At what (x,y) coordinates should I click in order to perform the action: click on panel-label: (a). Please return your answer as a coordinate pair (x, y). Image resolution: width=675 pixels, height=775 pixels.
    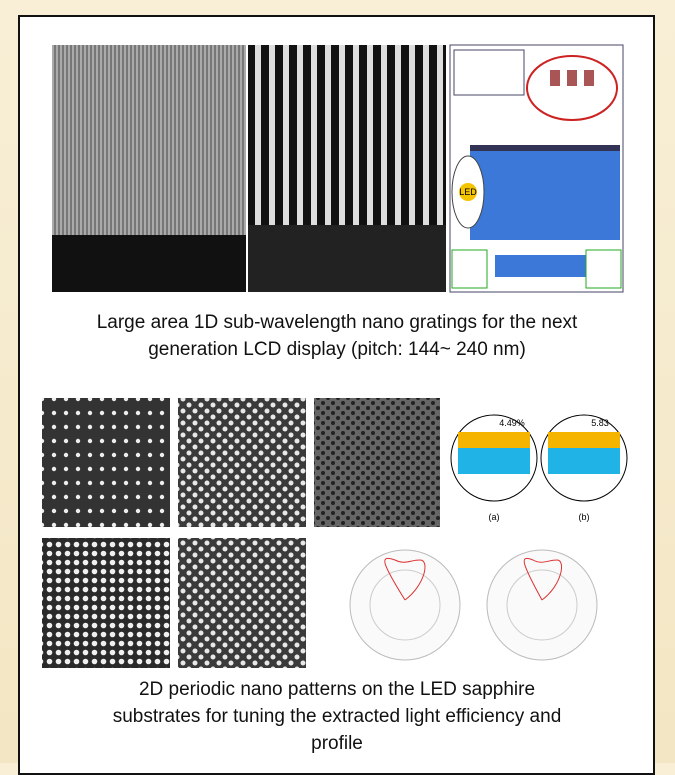
    Looking at the image, I should click on (494, 517).